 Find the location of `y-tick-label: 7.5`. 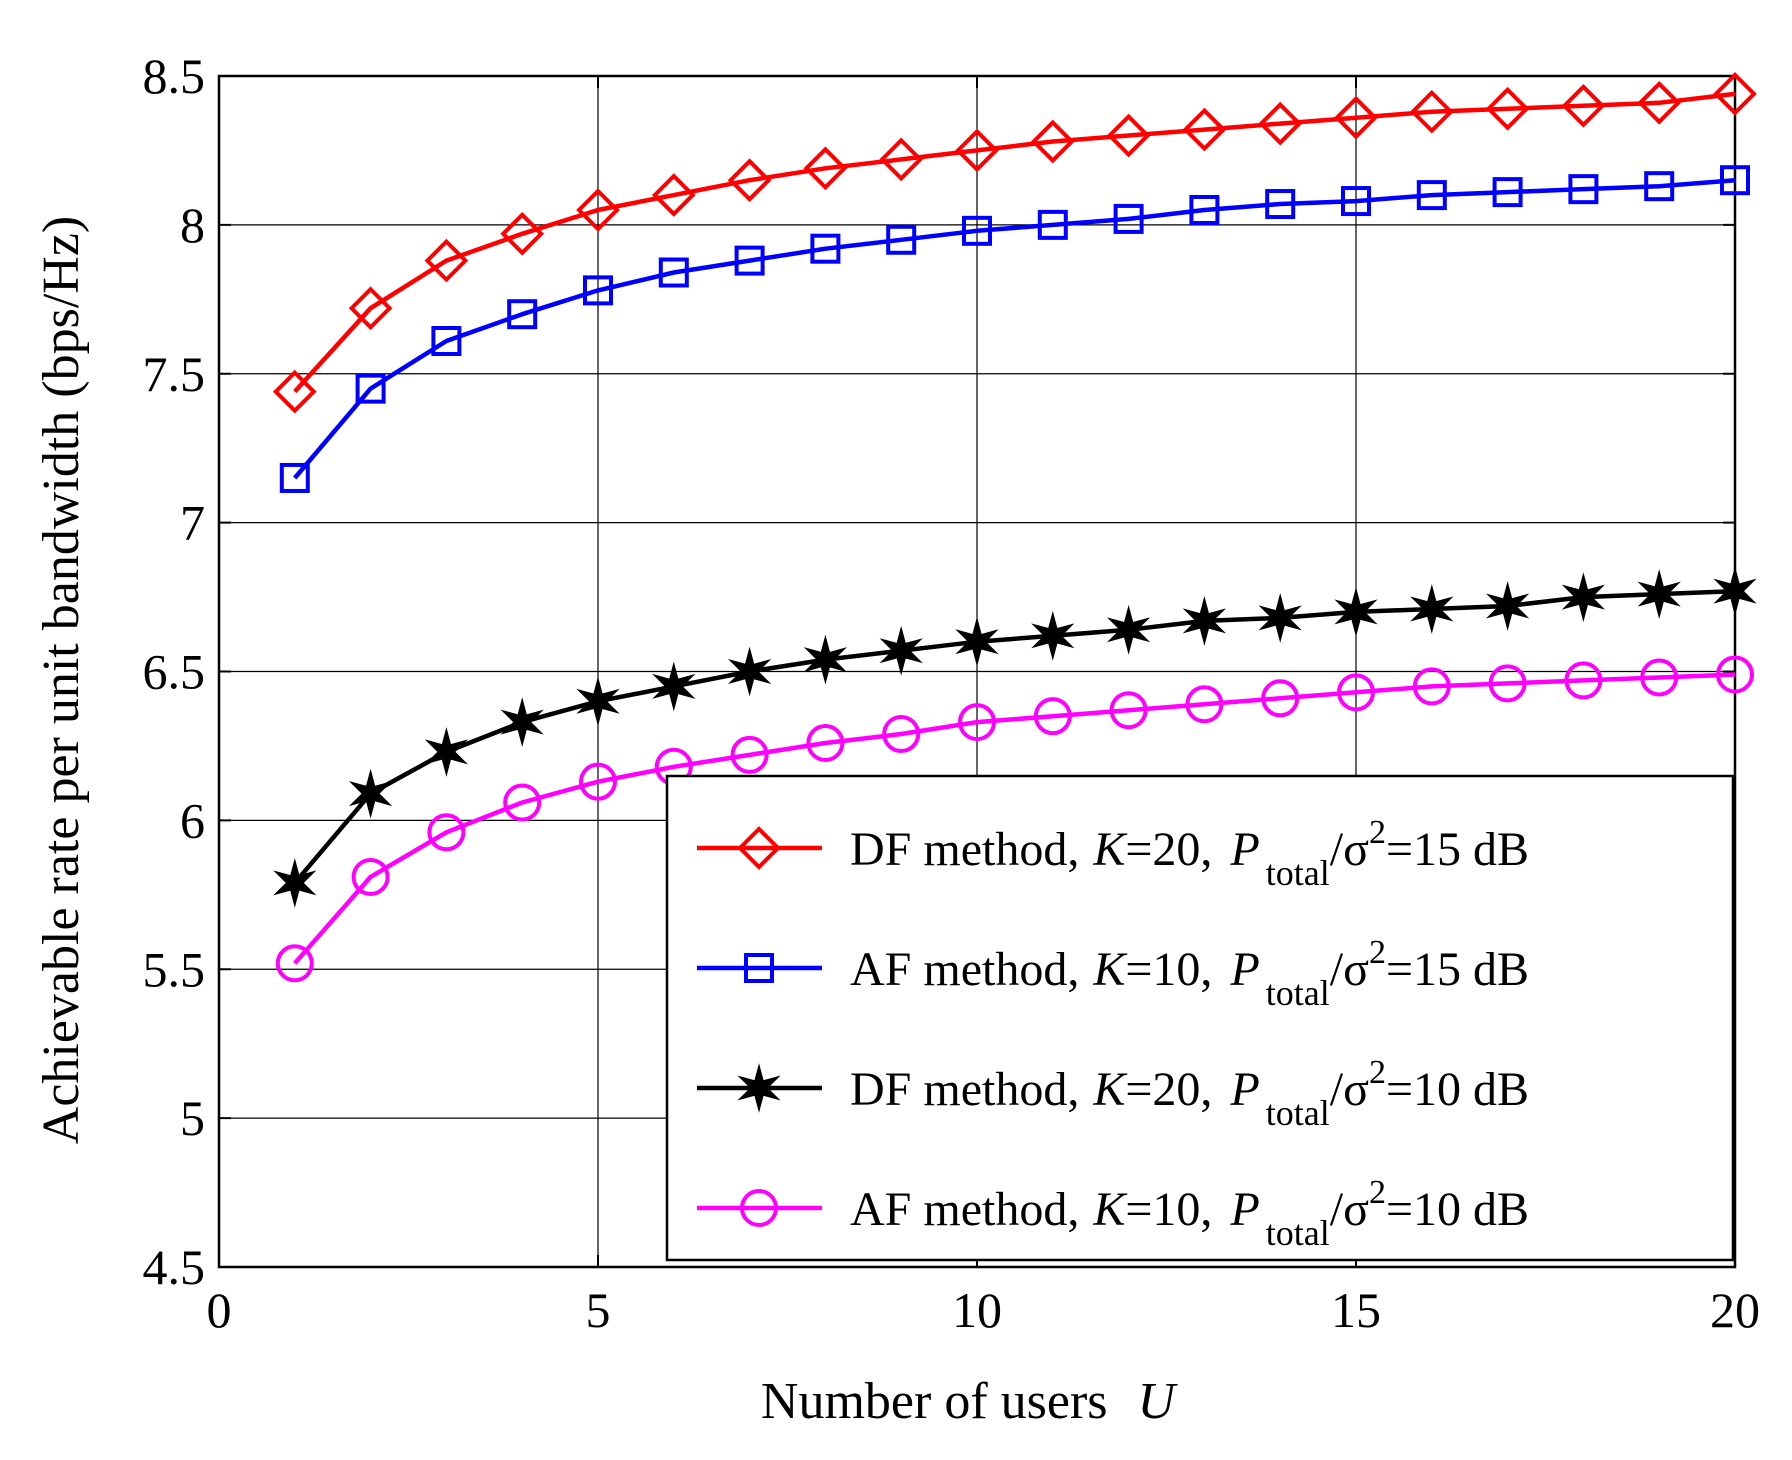

y-tick-label: 7.5 is located at coordinates (174, 374).